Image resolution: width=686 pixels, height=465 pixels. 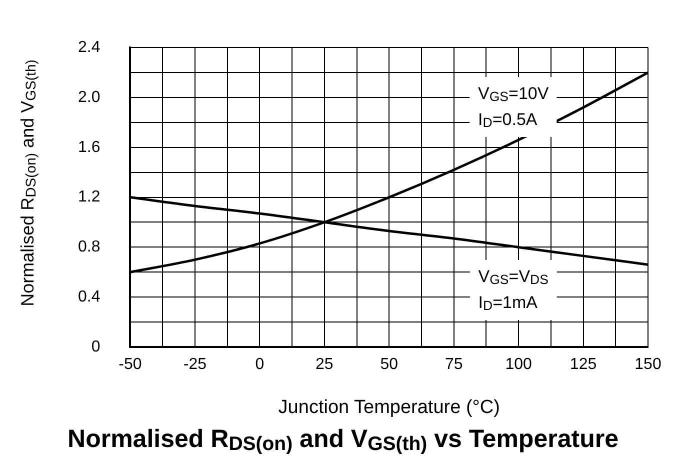 What do you see at coordinates (259, 365) in the screenshot?
I see `x-tick-label: 0` at bounding box center [259, 365].